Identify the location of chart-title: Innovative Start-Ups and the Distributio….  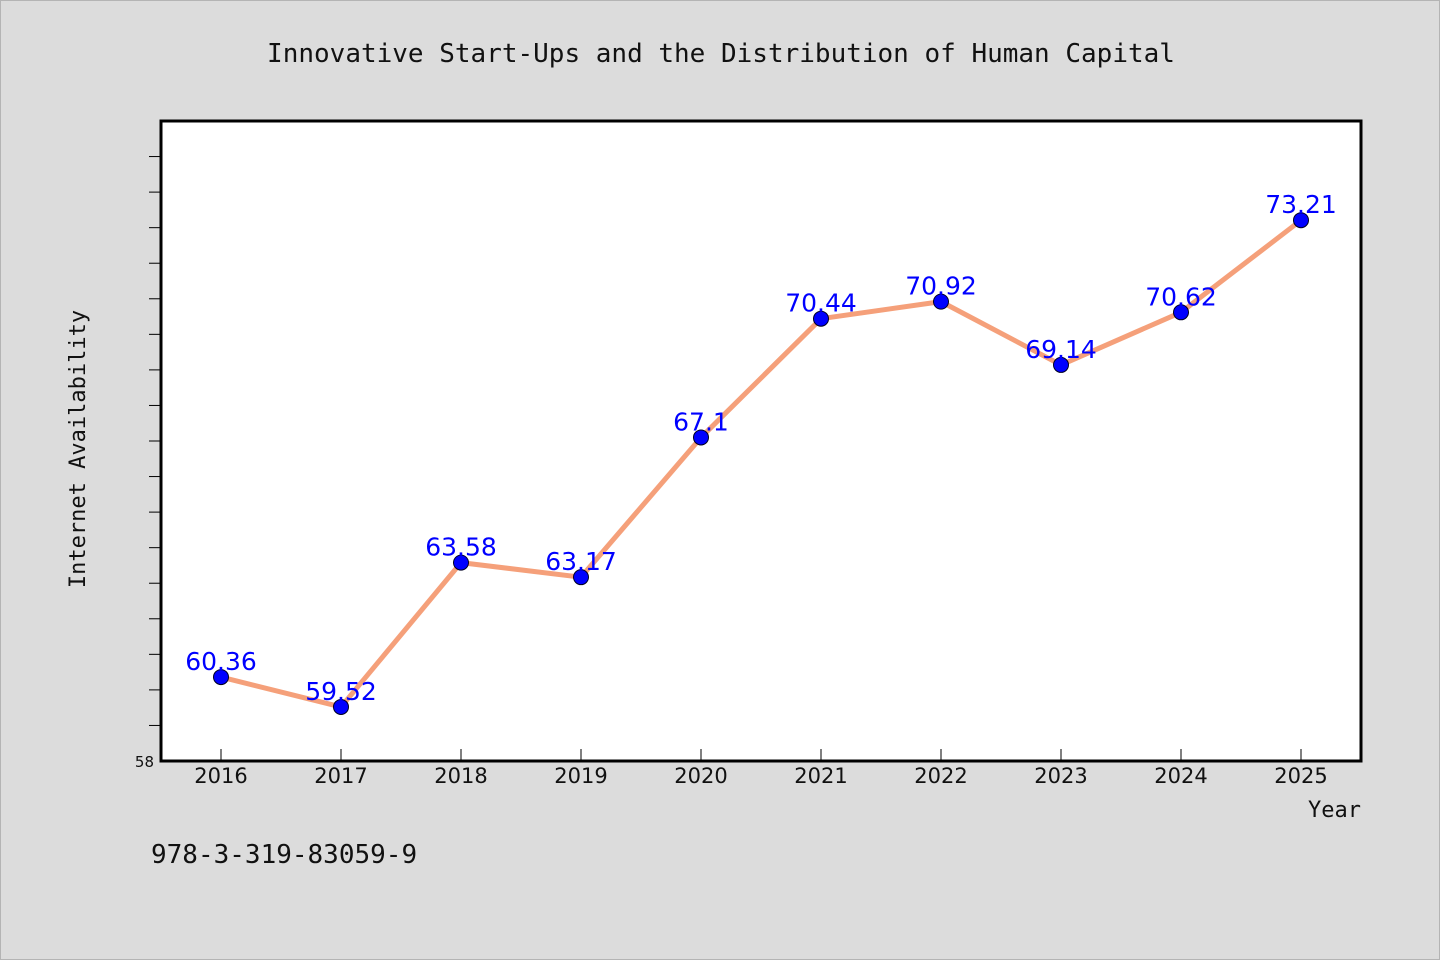
(721, 54).